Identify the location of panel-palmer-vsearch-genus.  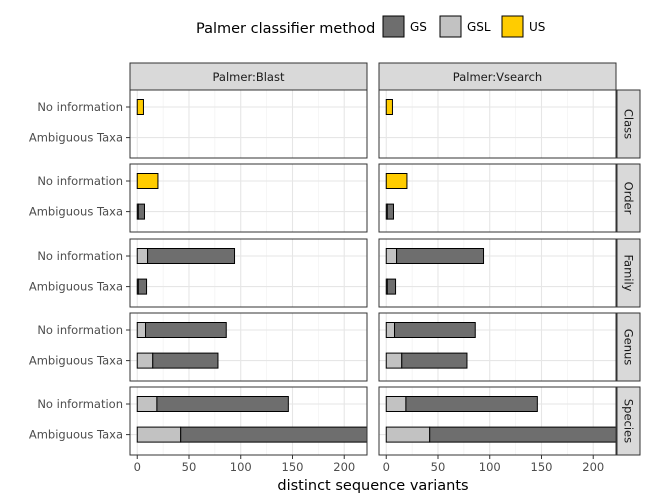
(497, 347).